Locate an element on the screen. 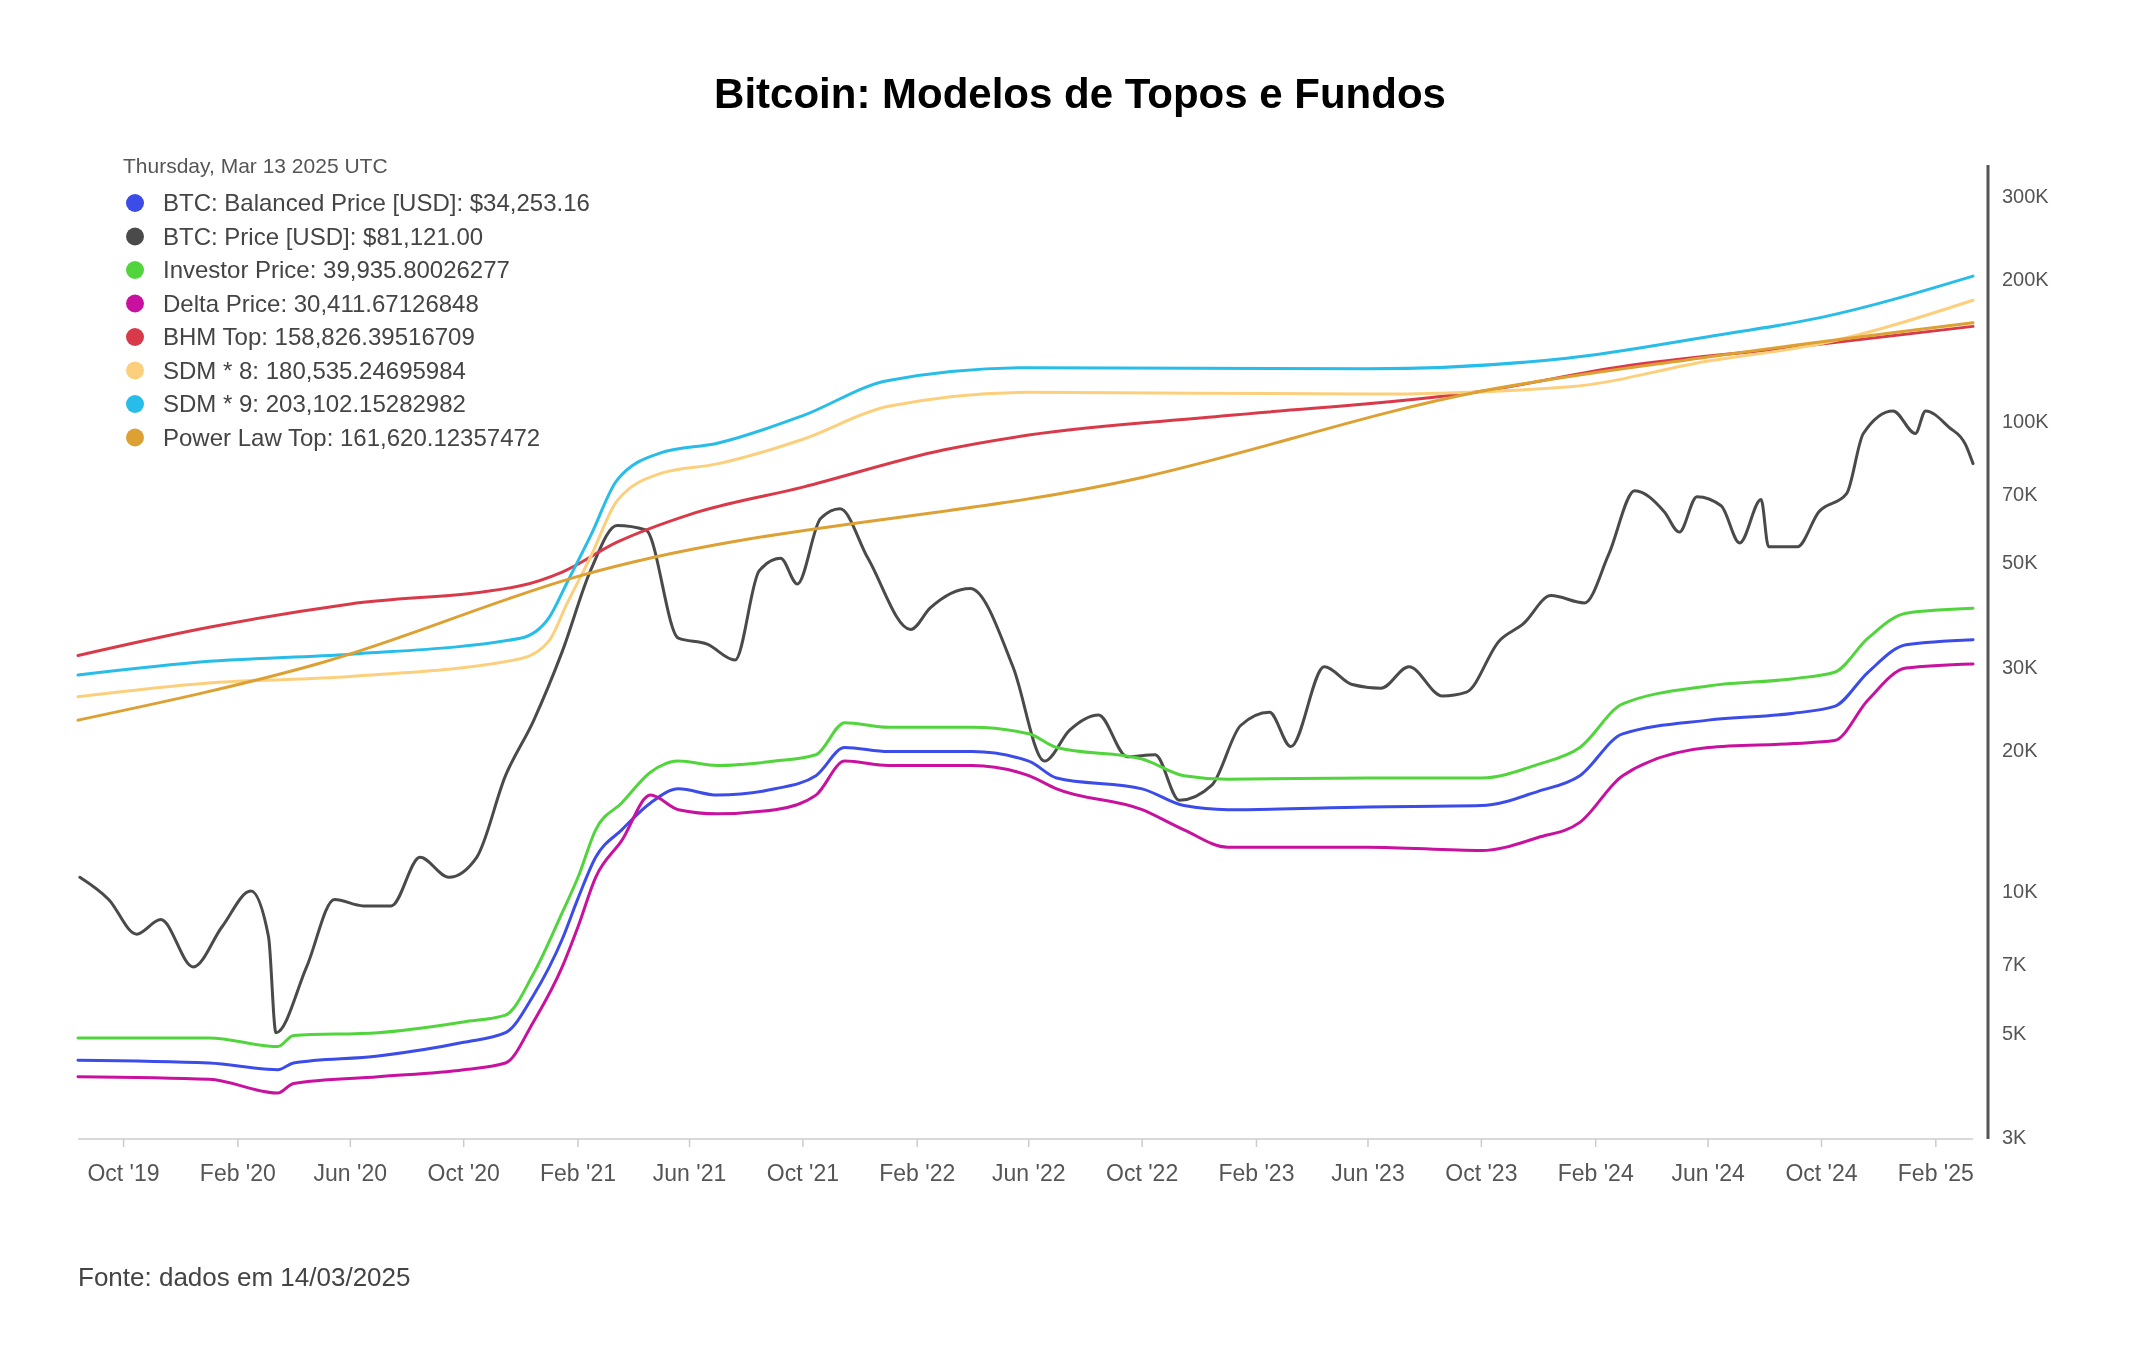 The width and height of the screenshot is (2144, 1350). y-tick-label: 3K is located at coordinates (2015, 1137).